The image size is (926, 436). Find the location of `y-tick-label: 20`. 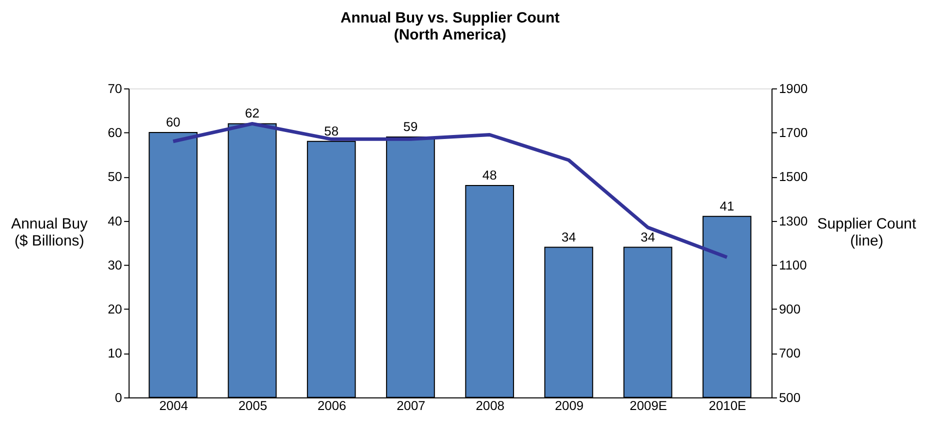

y-tick-label: 20 is located at coordinates (115, 309).